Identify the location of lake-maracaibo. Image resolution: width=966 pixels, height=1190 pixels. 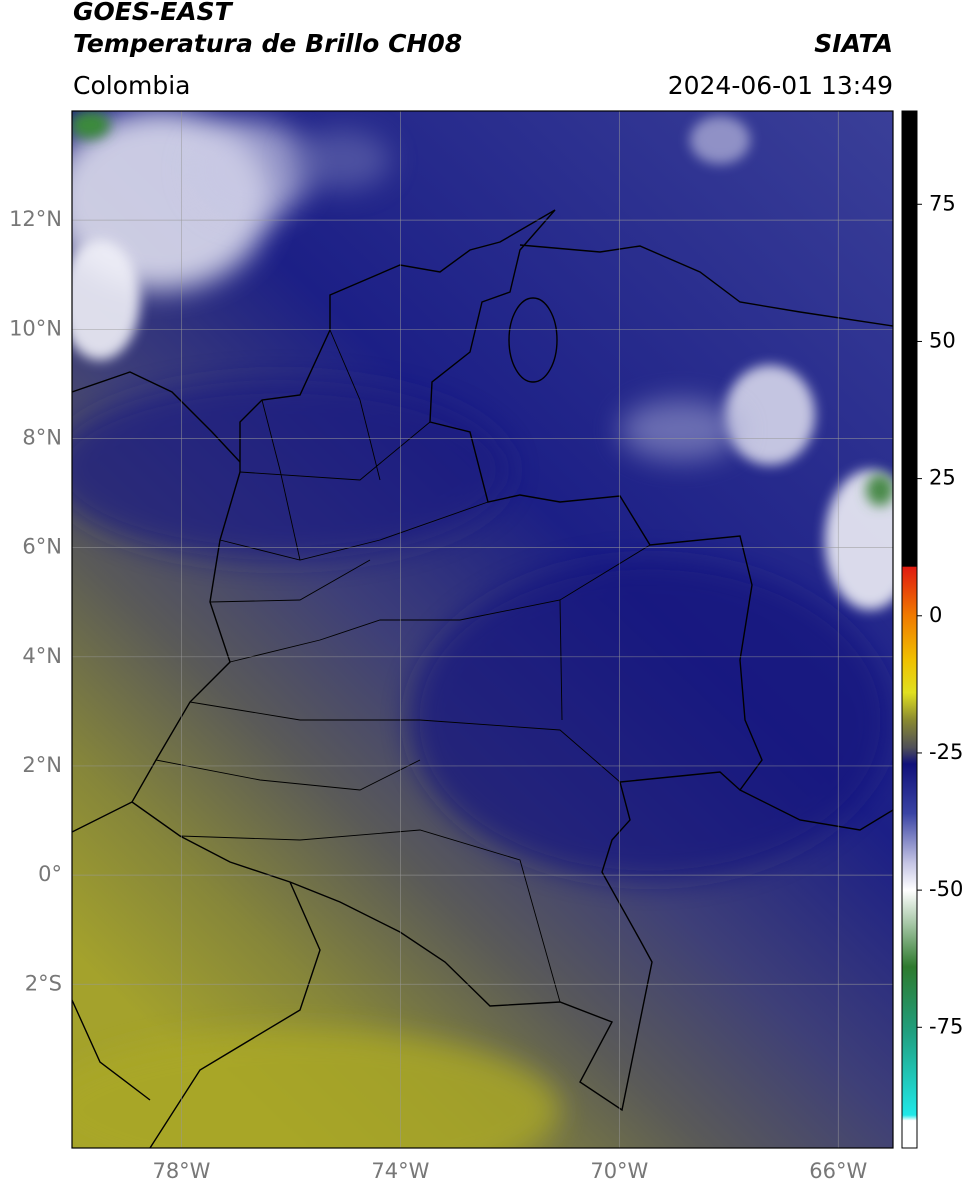
(533, 340).